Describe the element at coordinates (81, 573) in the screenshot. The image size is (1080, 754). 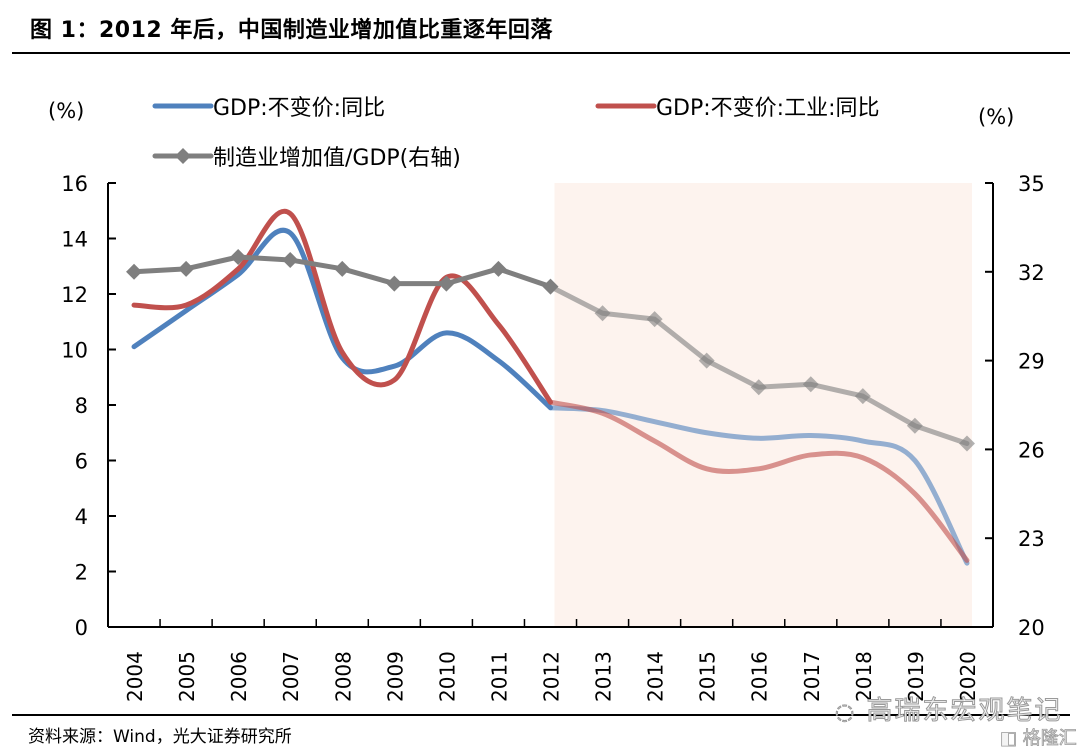
I see `y-tick-label: 2` at that location.